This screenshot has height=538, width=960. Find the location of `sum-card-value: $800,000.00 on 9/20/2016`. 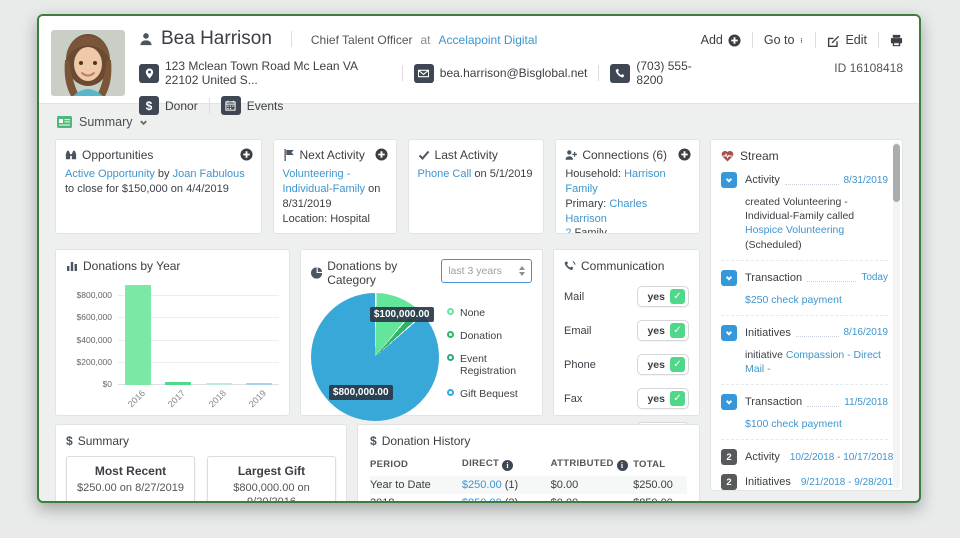

sum-card-value: $800,000.00 on 9/20/2016 is located at coordinates (271, 492).